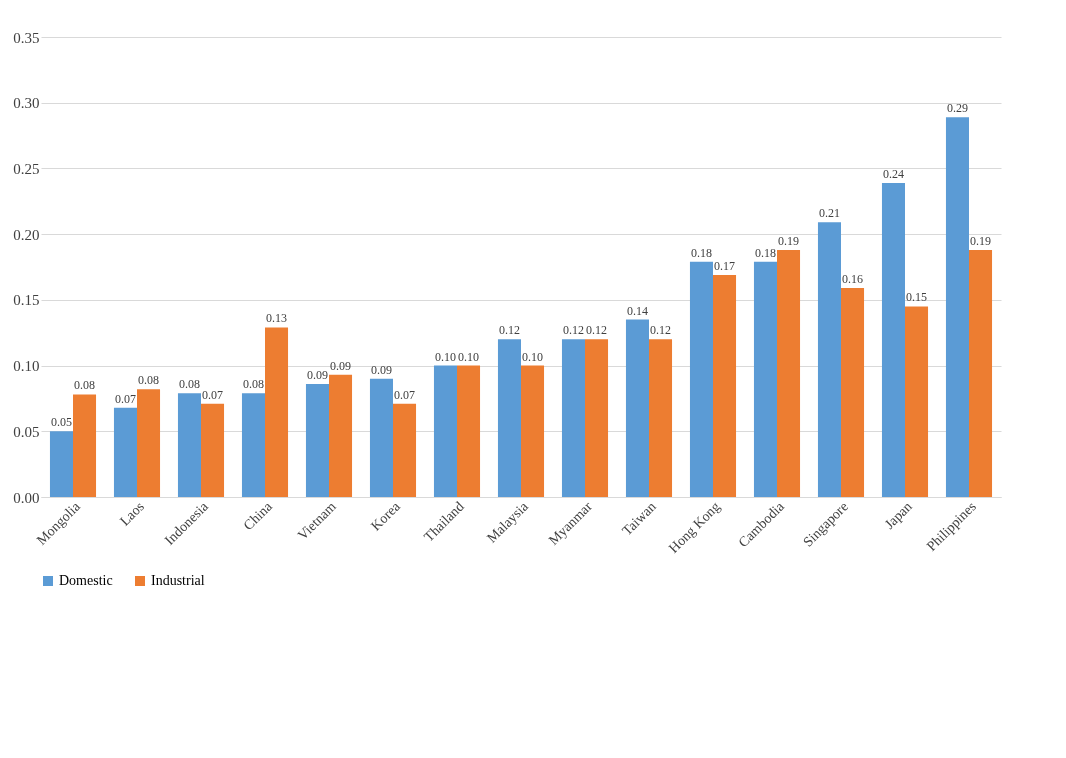 This screenshot has height=758, width=1066. What do you see at coordinates (893, 173) in the screenshot?
I see `data-label: 0.24` at bounding box center [893, 173].